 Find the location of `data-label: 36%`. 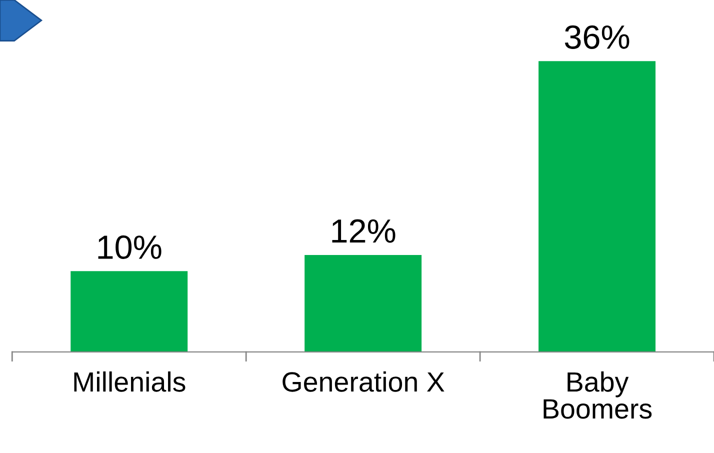

data-label: 36% is located at coordinates (597, 37).